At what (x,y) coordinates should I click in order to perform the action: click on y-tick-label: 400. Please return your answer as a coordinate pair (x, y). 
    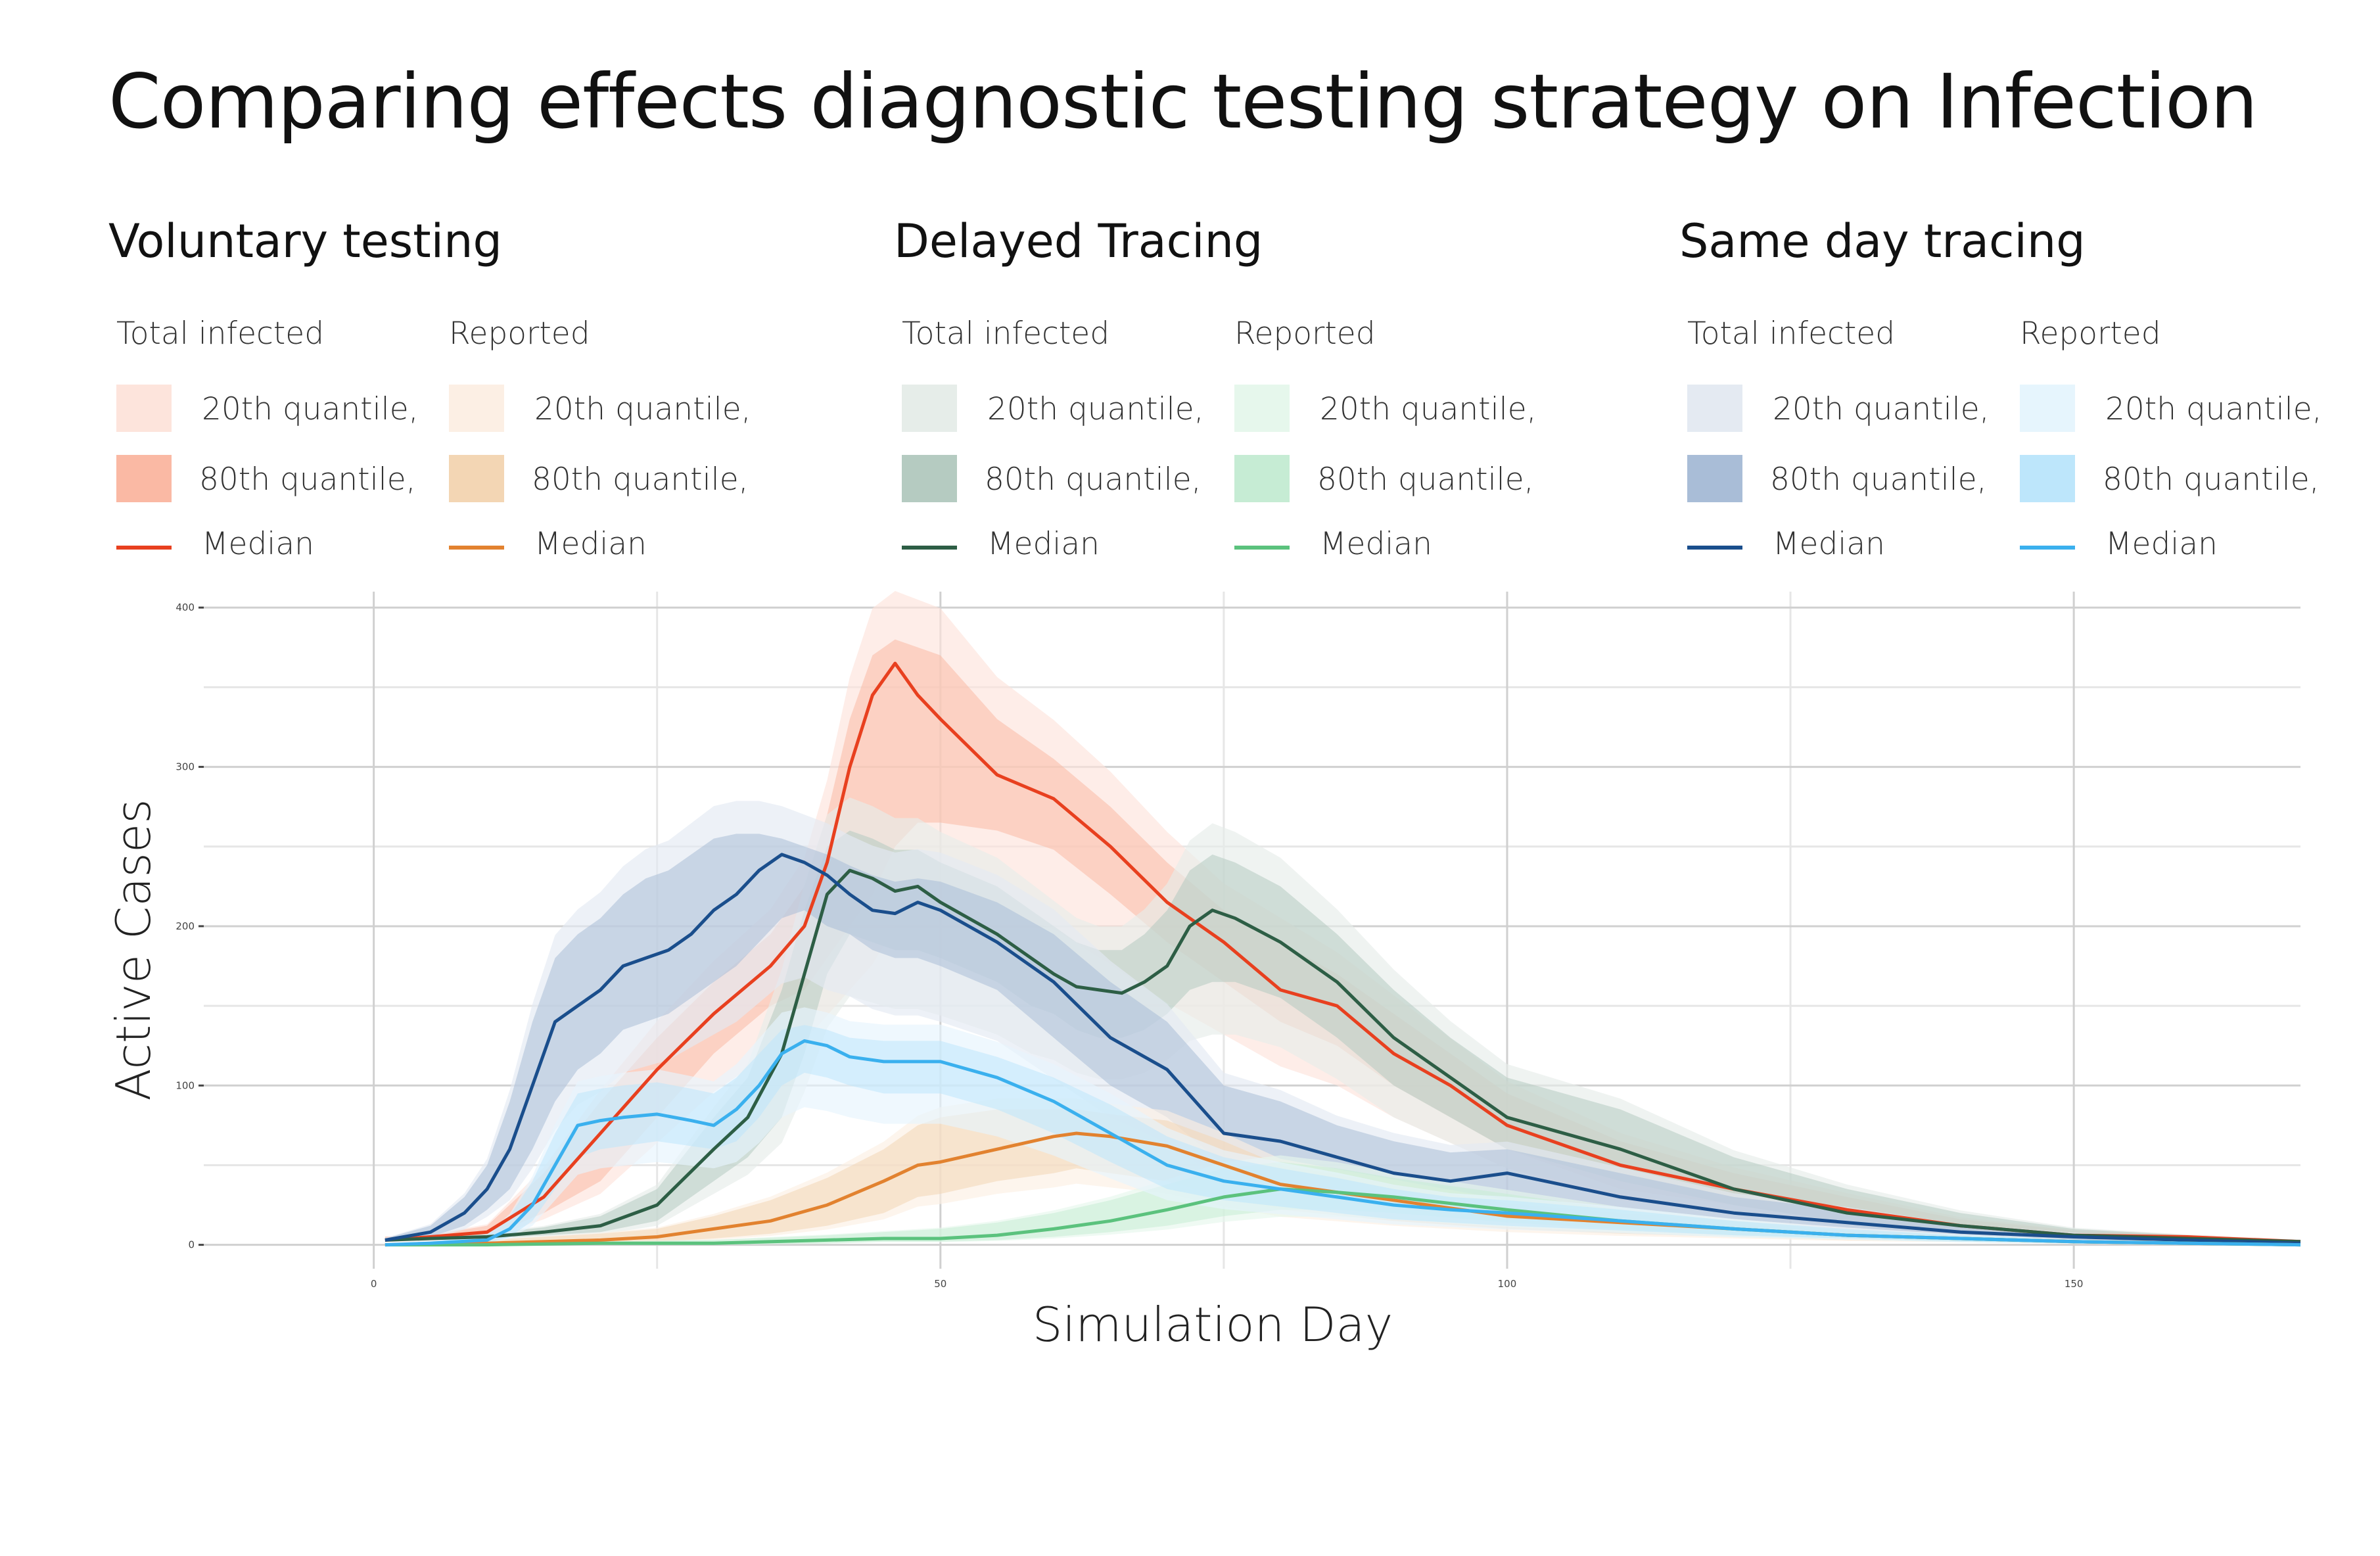
    Looking at the image, I should click on (185, 607).